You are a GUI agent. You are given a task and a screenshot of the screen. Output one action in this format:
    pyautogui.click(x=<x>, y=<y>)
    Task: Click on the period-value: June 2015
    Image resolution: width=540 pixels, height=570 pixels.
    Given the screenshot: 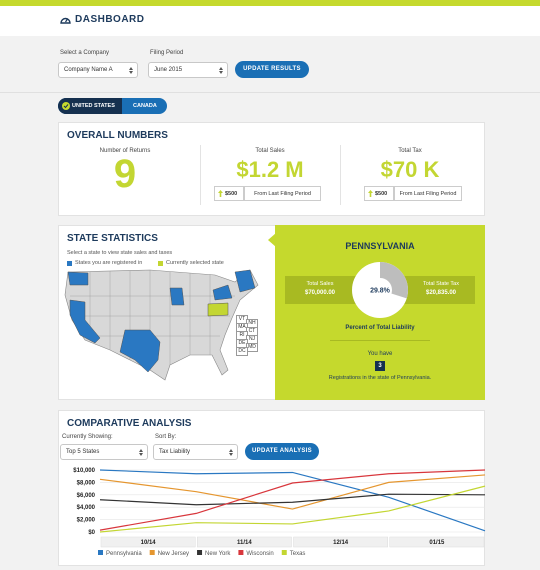 What is the action you would take?
    pyautogui.click(x=168, y=70)
    